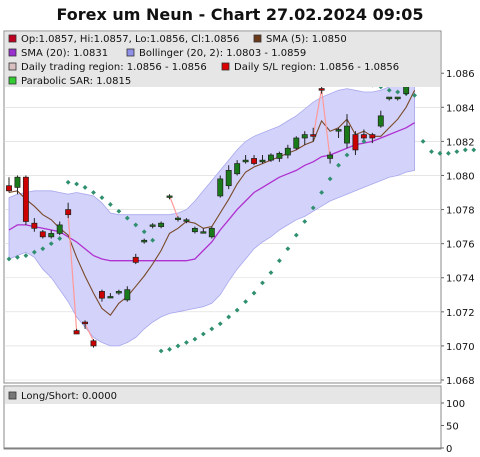 The width and height of the screenshot is (480, 457). I want to click on y-tick-label: 1.078, so click(460, 211).